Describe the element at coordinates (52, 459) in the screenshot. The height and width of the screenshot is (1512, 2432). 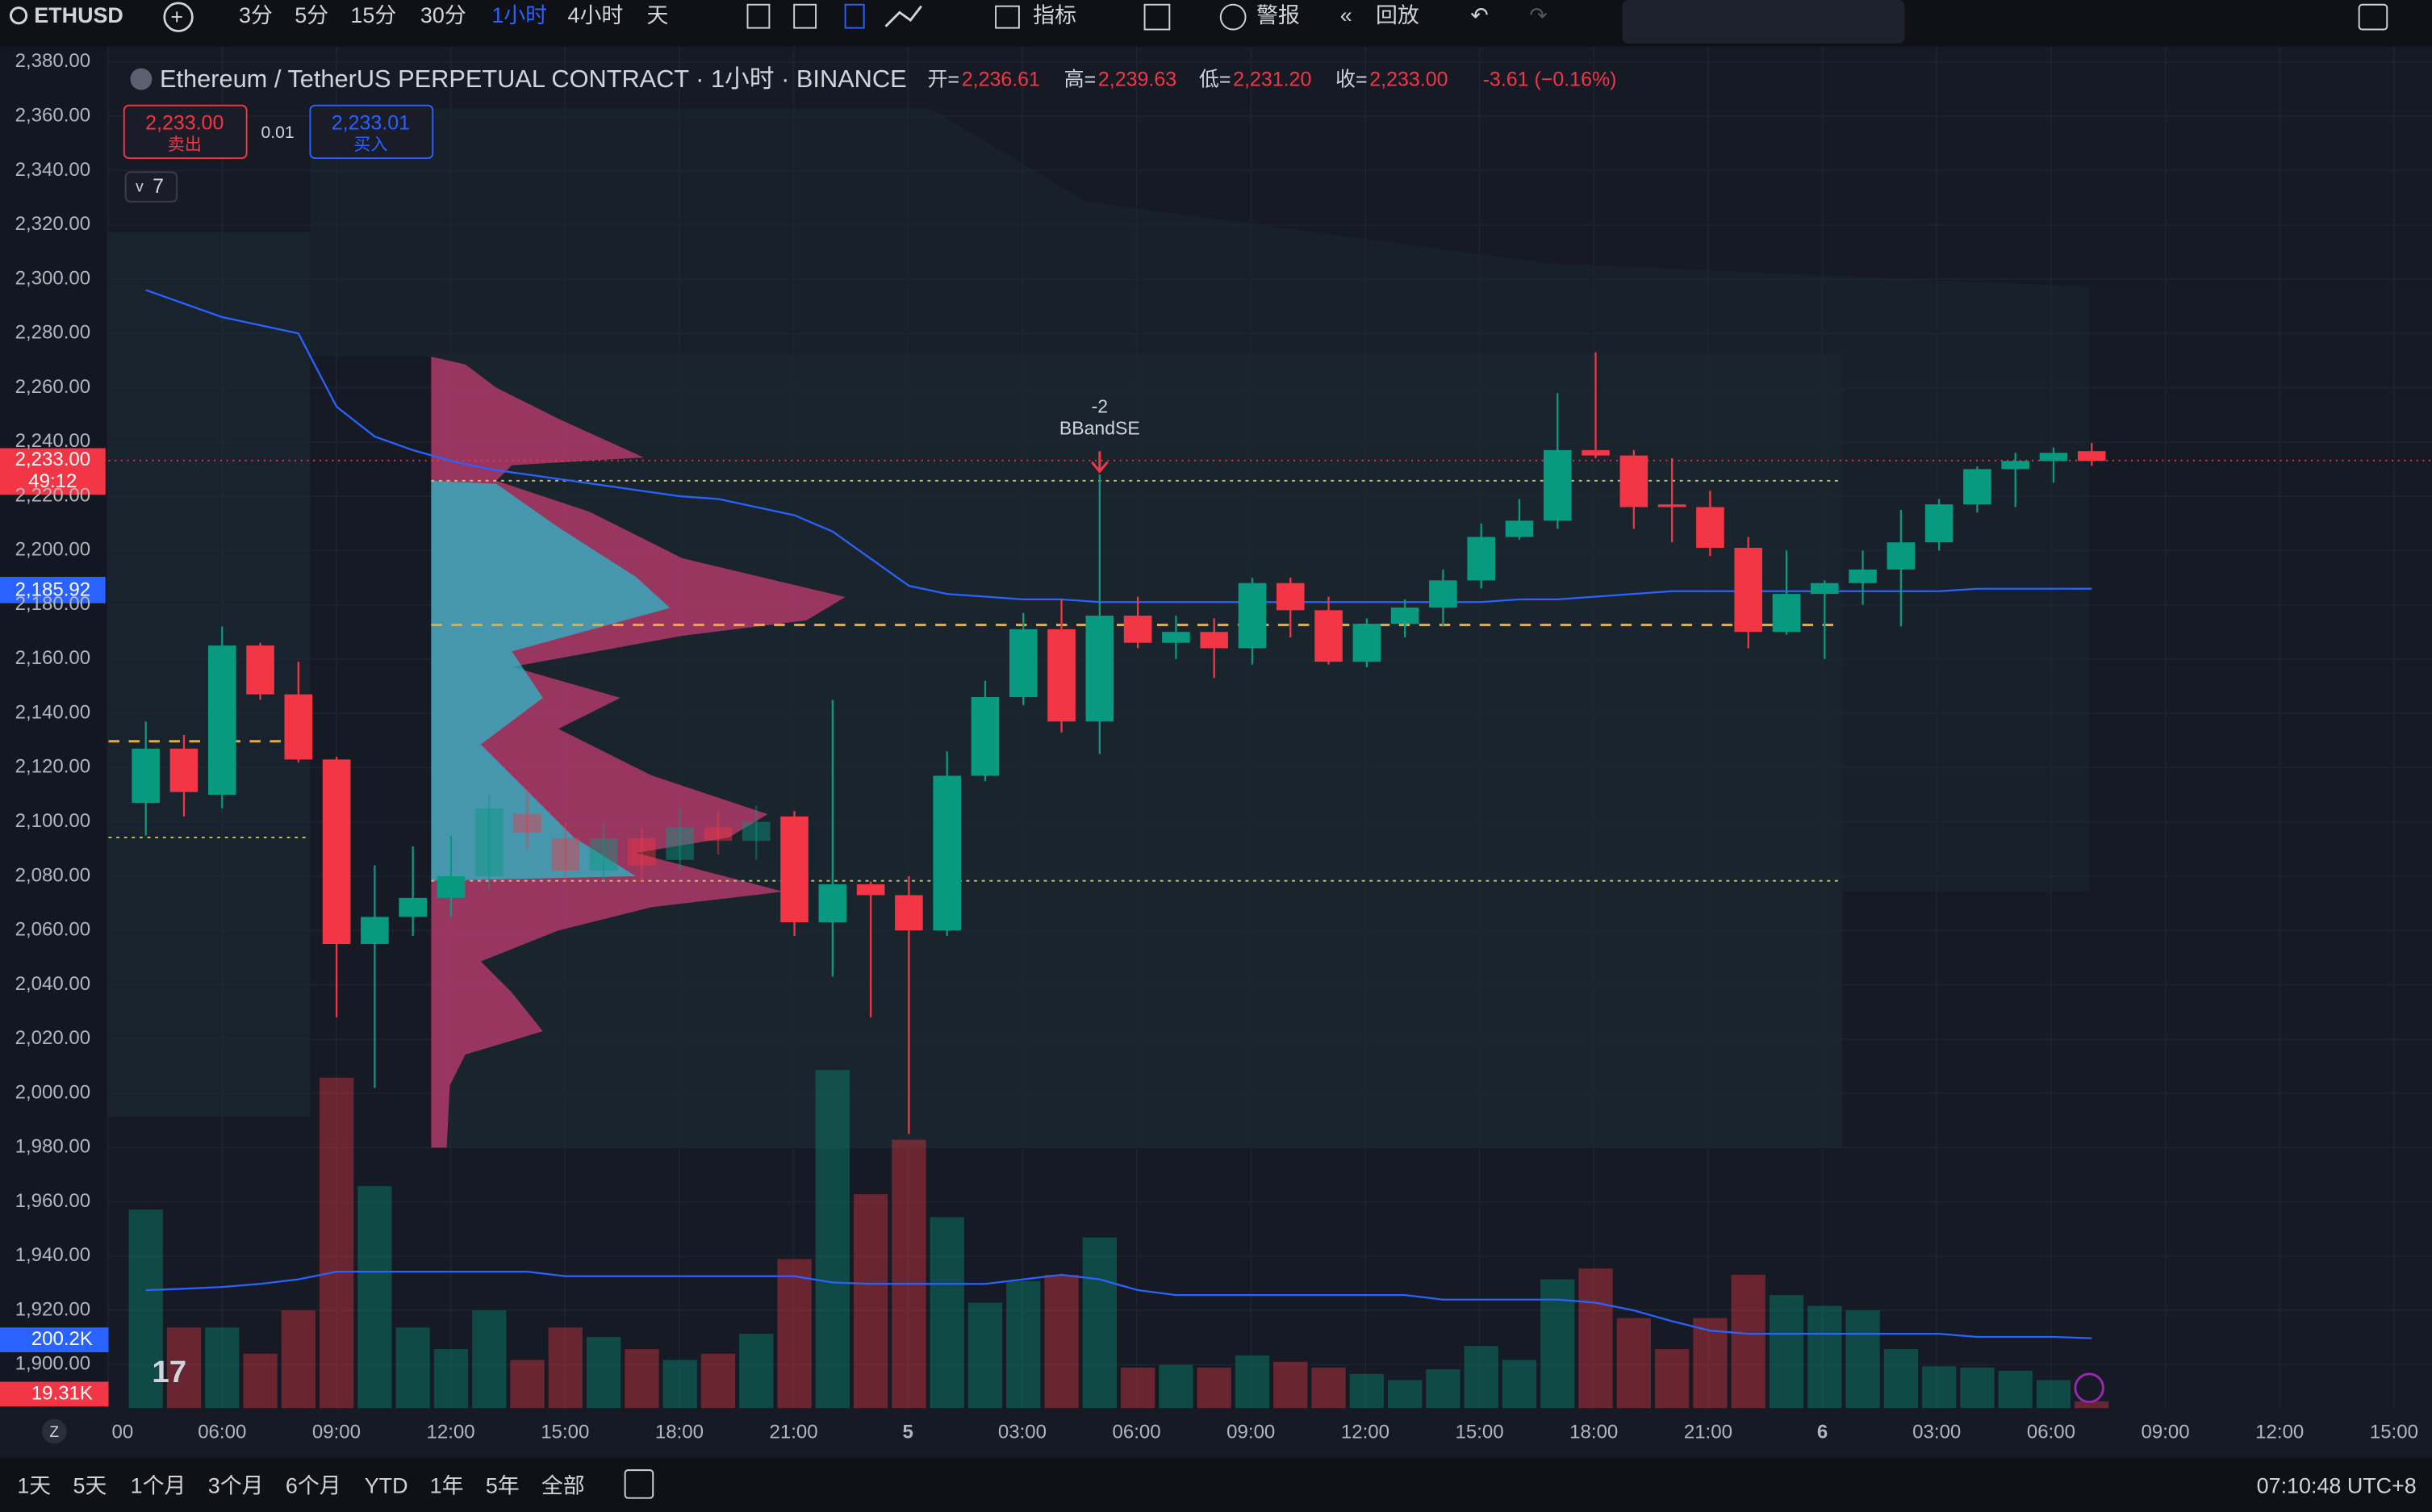
I see `last-price: 2,233.00` at that location.